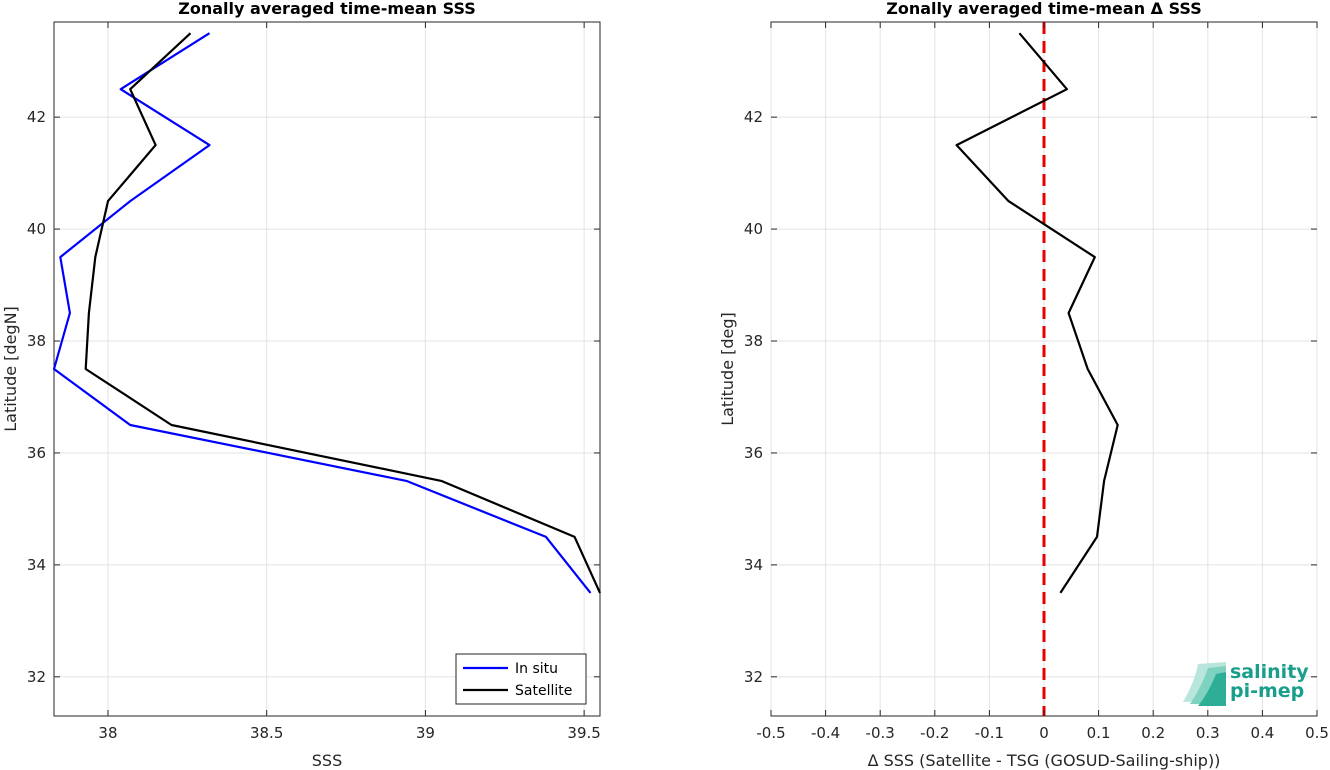  What do you see at coordinates (36, 677) in the screenshot?
I see `sss-y-tick-label: 32` at bounding box center [36, 677].